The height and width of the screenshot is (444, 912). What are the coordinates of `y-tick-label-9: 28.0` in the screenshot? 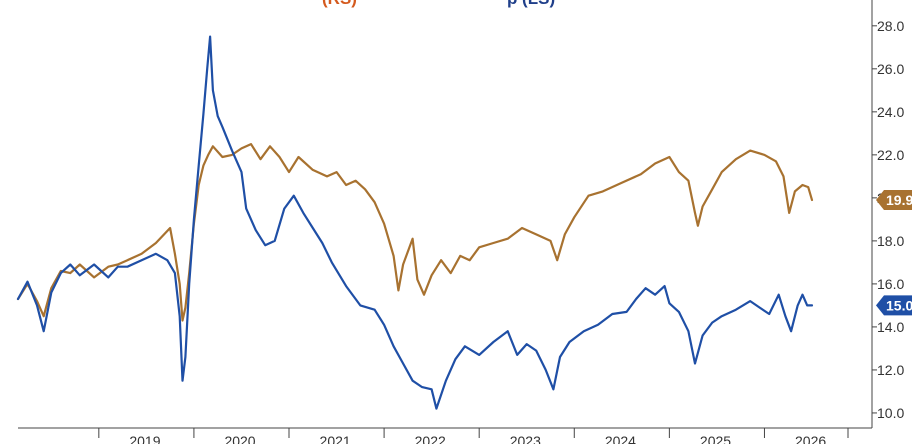 It's located at (890, 26).